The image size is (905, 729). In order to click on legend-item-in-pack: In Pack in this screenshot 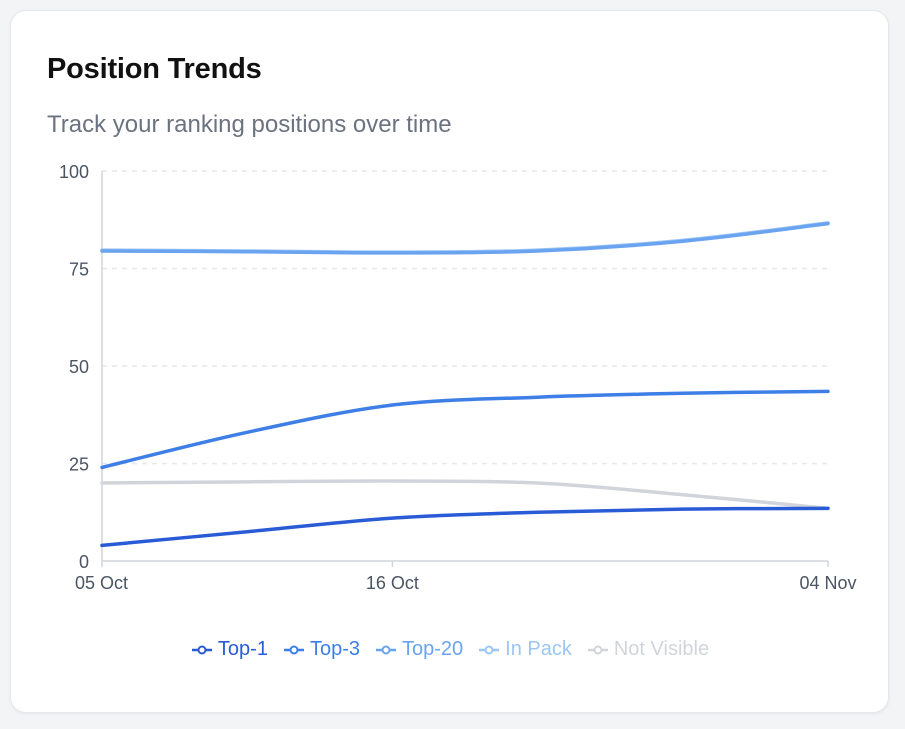, I will do `click(525, 649)`.